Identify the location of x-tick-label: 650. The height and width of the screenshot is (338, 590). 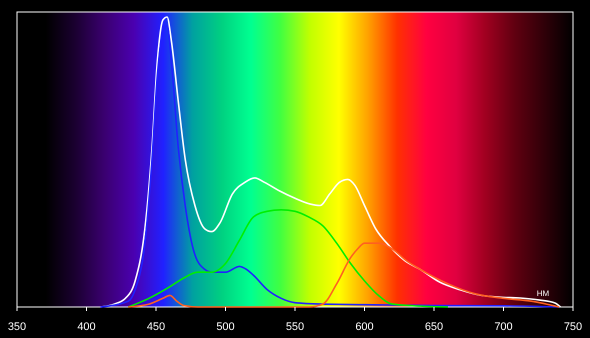
(434, 327).